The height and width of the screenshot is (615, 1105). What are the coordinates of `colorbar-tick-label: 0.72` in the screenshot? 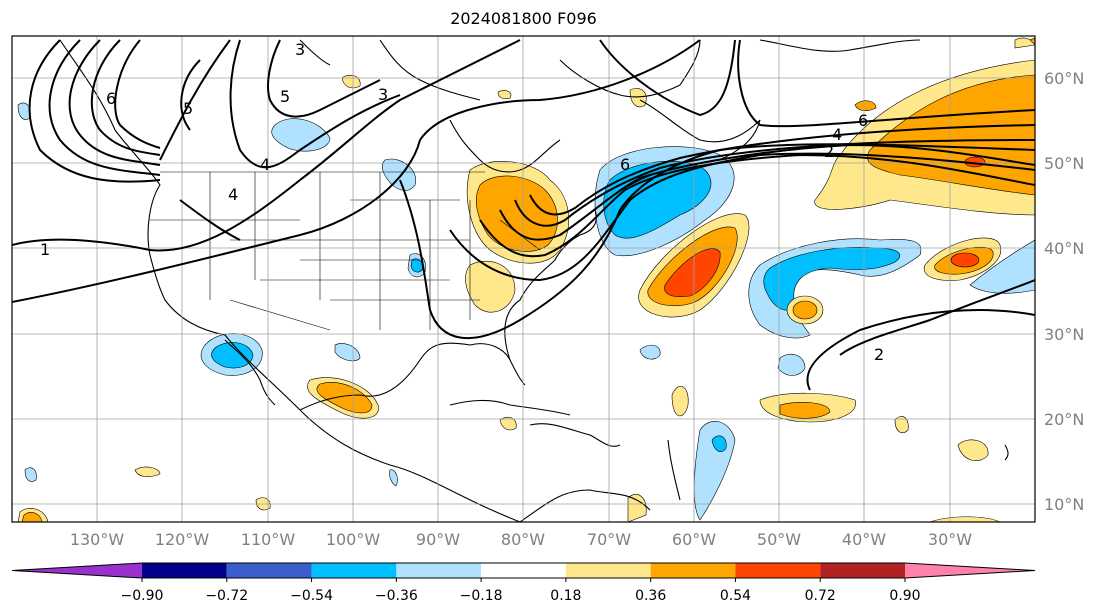 It's located at (820, 596).